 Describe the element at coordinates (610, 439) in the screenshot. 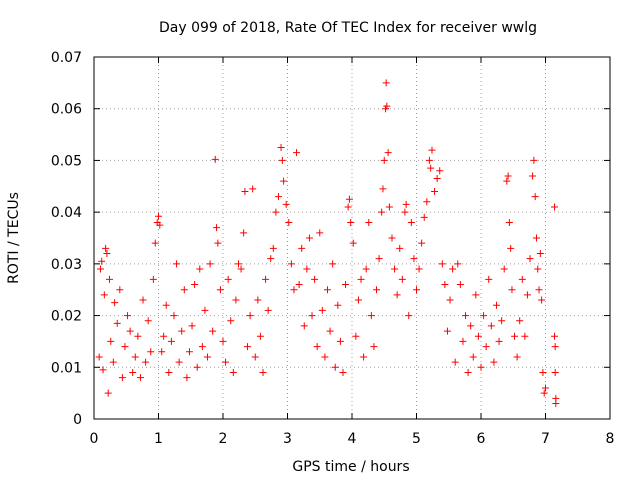

I see `x-tick-label: 8` at that location.